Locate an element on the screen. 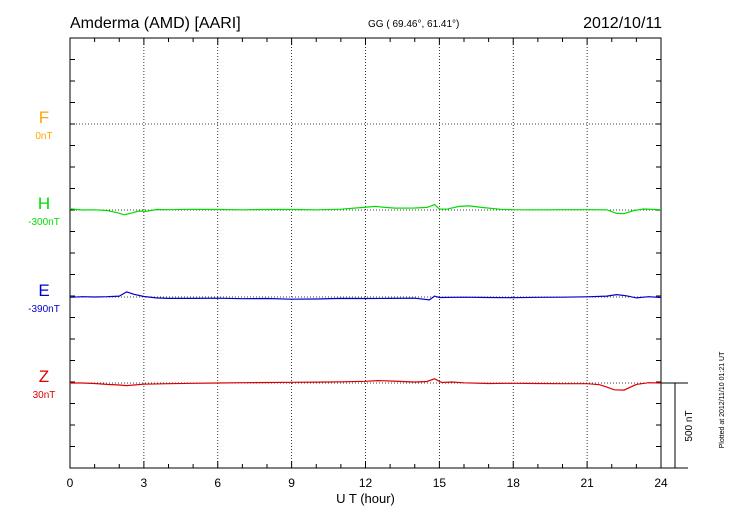 The image size is (730, 525). scale-bar-label: 500 nT is located at coordinates (689, 425).